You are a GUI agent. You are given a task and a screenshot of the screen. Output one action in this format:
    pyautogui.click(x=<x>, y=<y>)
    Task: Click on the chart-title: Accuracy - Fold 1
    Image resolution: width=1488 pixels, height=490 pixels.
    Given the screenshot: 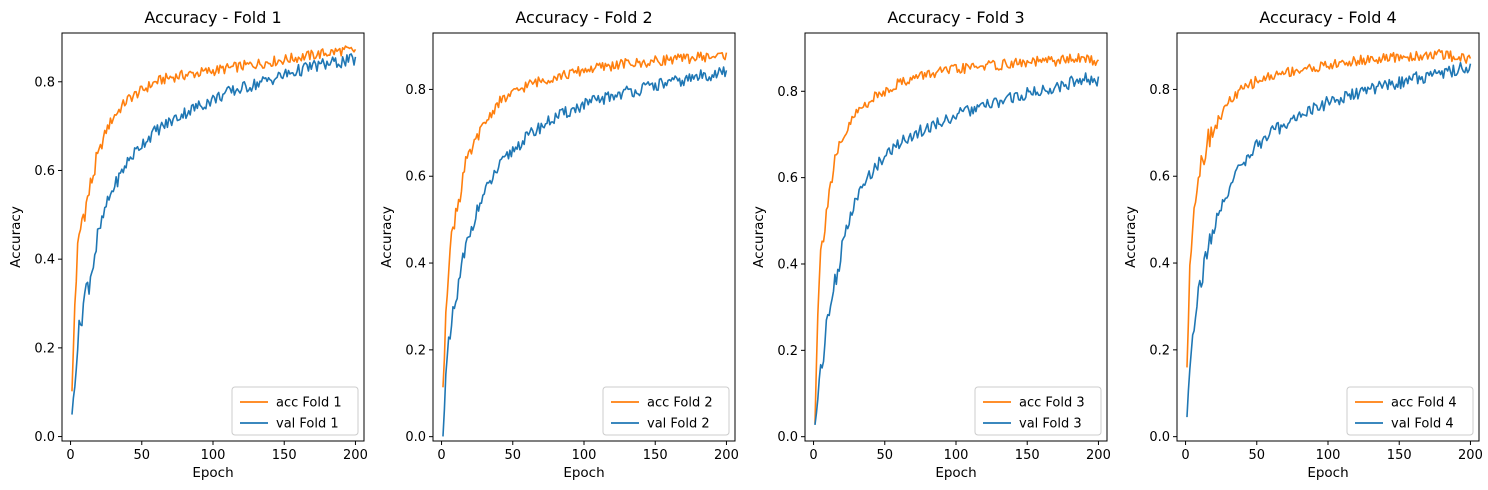 What is the action you would take?
    pyautogui.click(x=212, y=17)
    